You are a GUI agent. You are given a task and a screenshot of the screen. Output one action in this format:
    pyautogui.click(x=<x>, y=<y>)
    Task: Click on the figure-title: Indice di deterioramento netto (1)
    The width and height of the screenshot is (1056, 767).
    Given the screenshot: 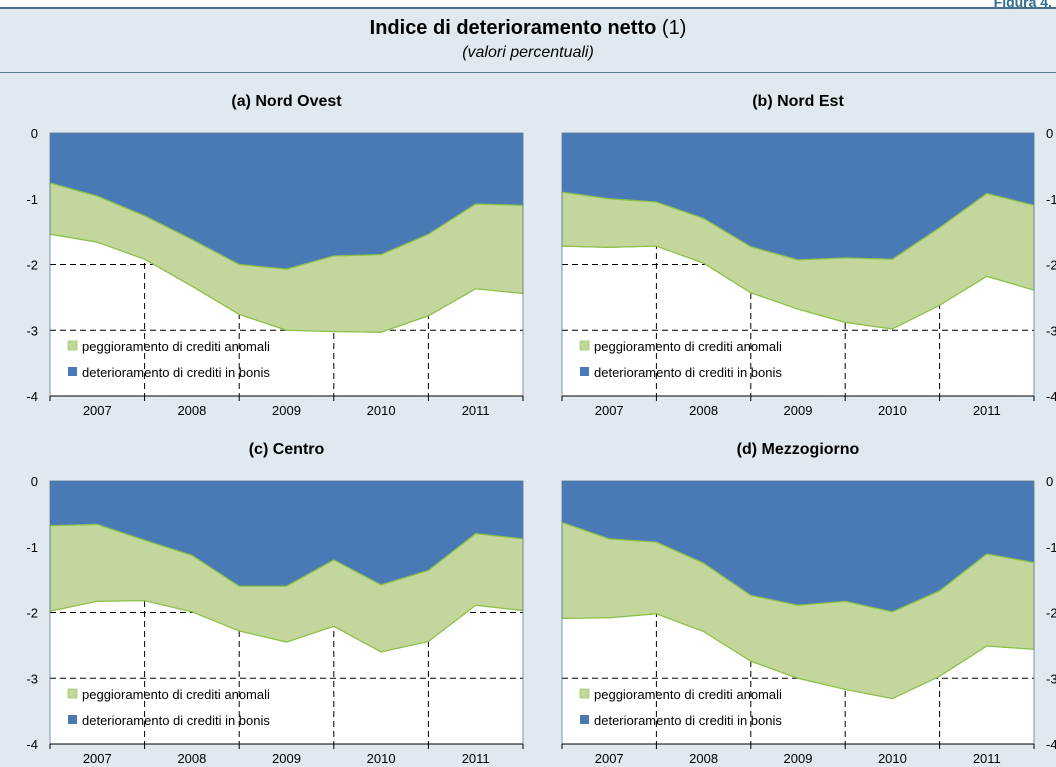 What is the action you would take?
    pyautogui.click(x=528, y=28)
    